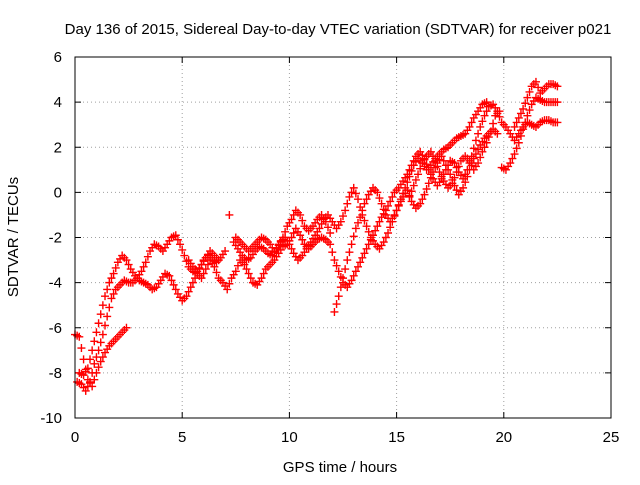  Describe the element at coordinates (396, 437) in the screenshot. I see `x-tick-label: 15` at that location.